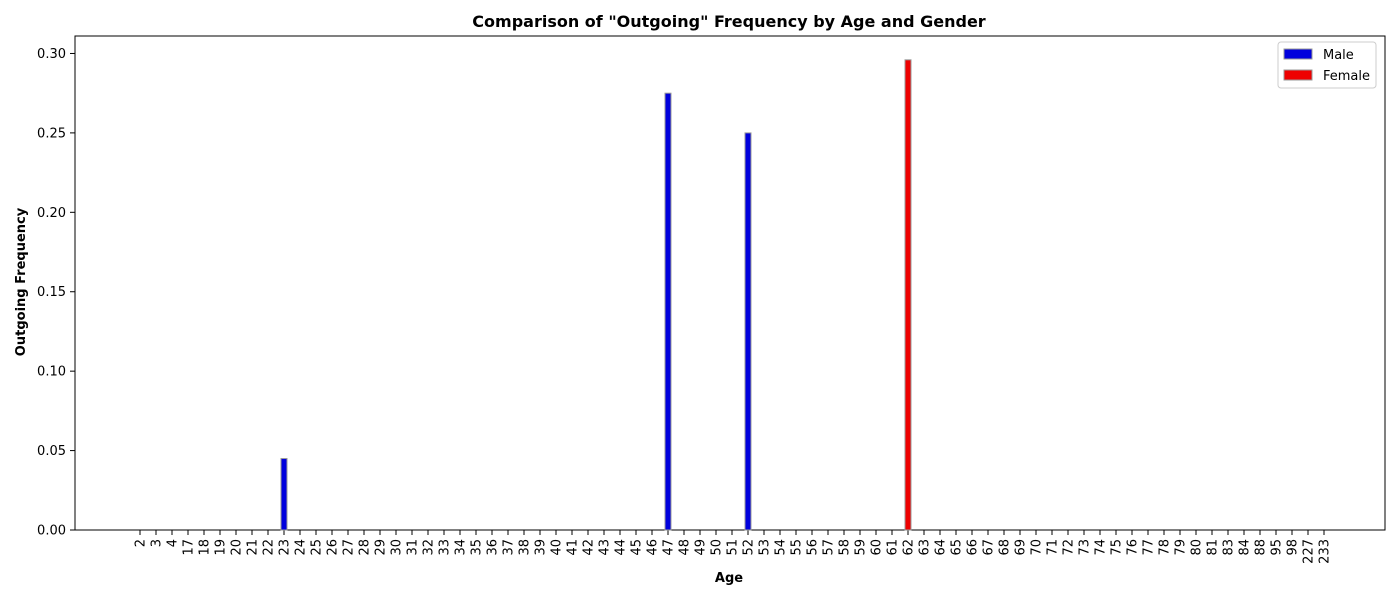 The image size is (1400, 600). What do you see at coordinates (397, 547) in the screenshot?
I see `x-tick-label: 30` at bounding box center [397, 547].